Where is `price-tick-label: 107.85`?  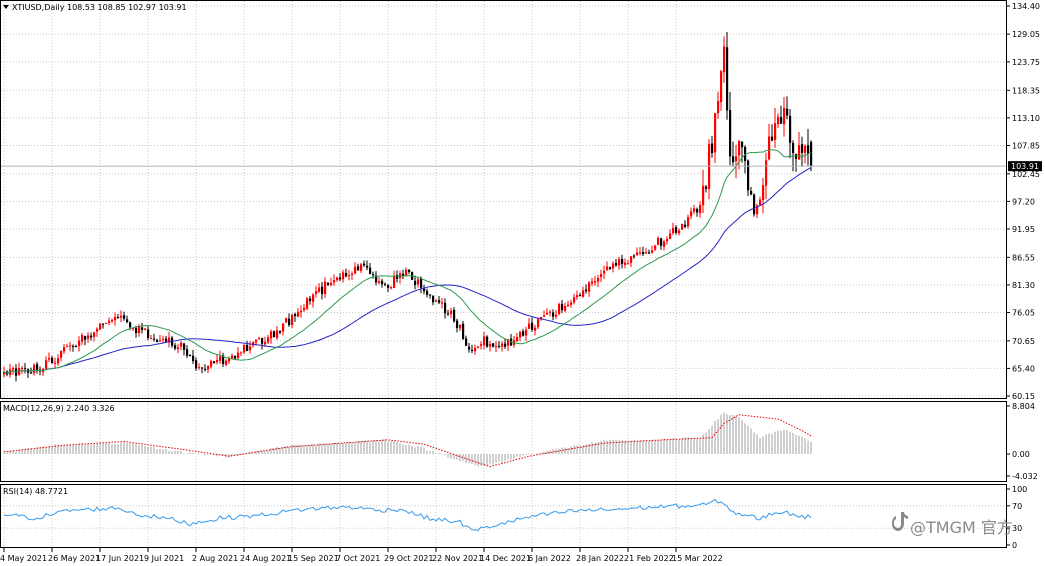 price-tick-label: 107.85 is located at coordinates (1026, 145).